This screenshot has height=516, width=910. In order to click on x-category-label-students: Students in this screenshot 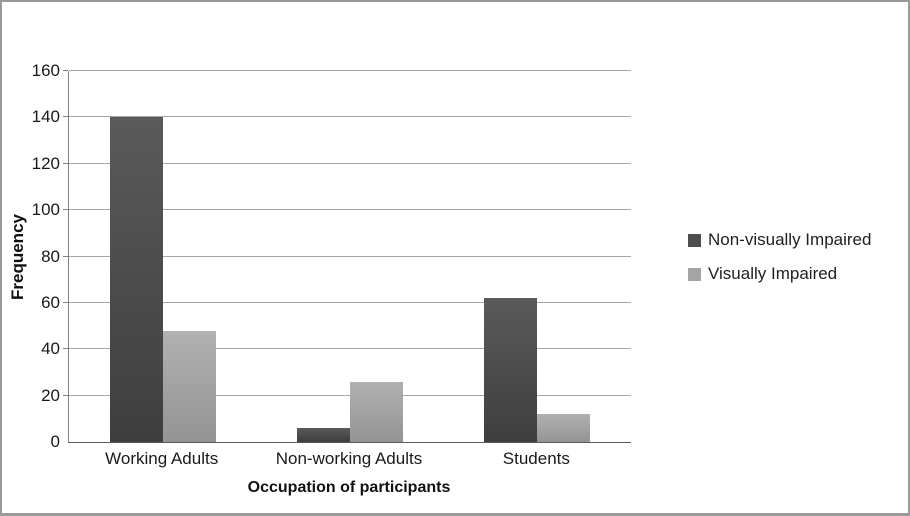, I will do `click(536, 458)`.